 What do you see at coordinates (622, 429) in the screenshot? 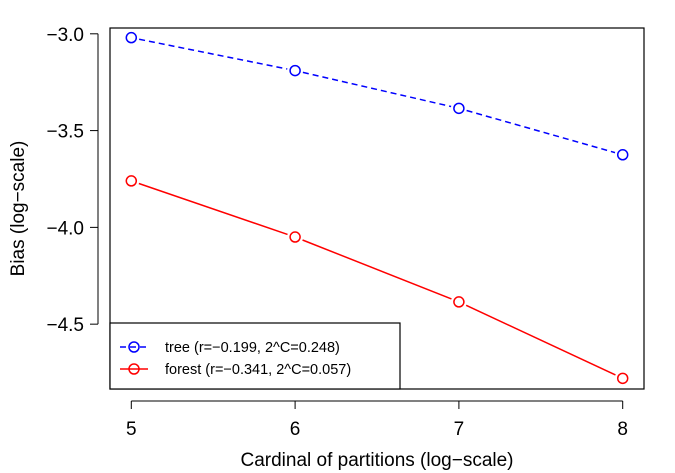
I see `x-tick-label: 8` at bounding box center [622, 429].